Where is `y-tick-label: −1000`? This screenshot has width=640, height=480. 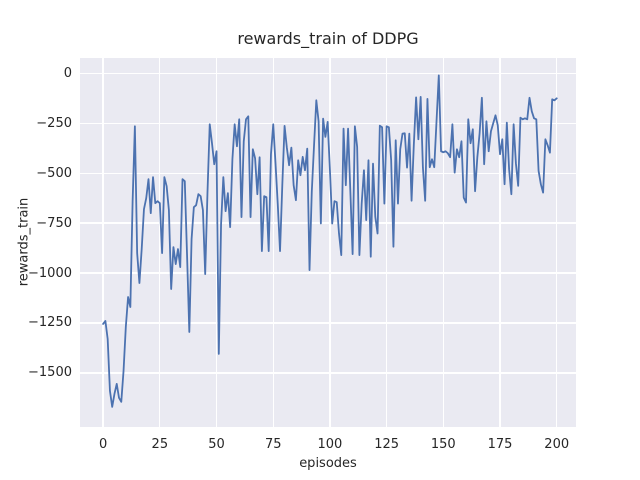
y-tick-label: −1000 is located at coordinates (50, 273).